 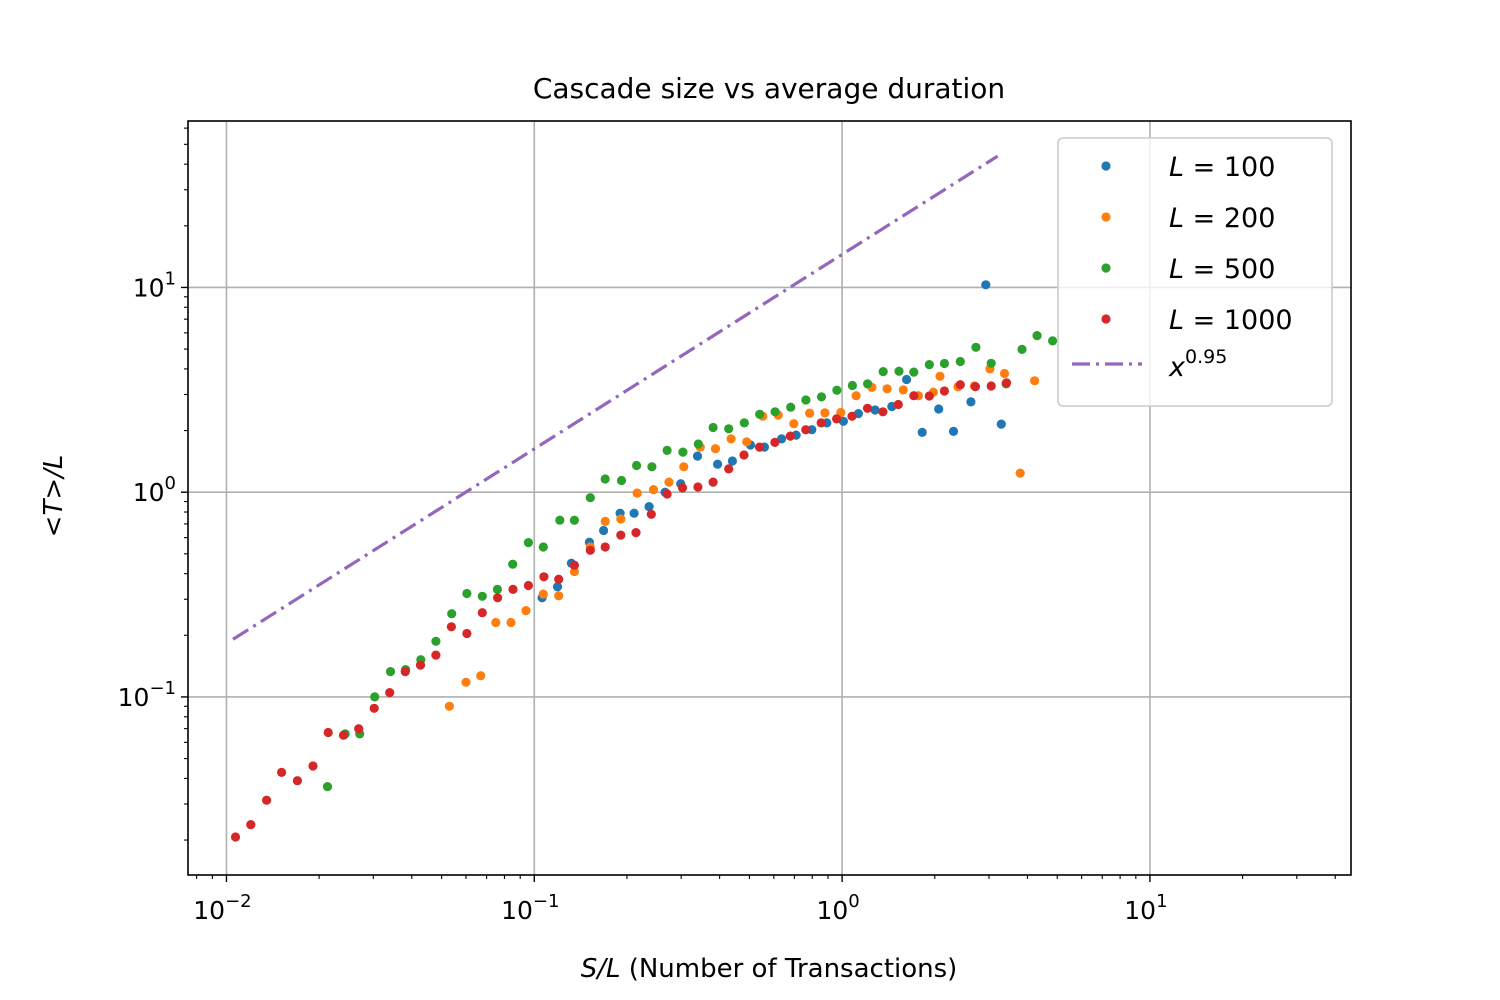 I want to click on legend-label: x0.95, so click(x=1197, y=364).